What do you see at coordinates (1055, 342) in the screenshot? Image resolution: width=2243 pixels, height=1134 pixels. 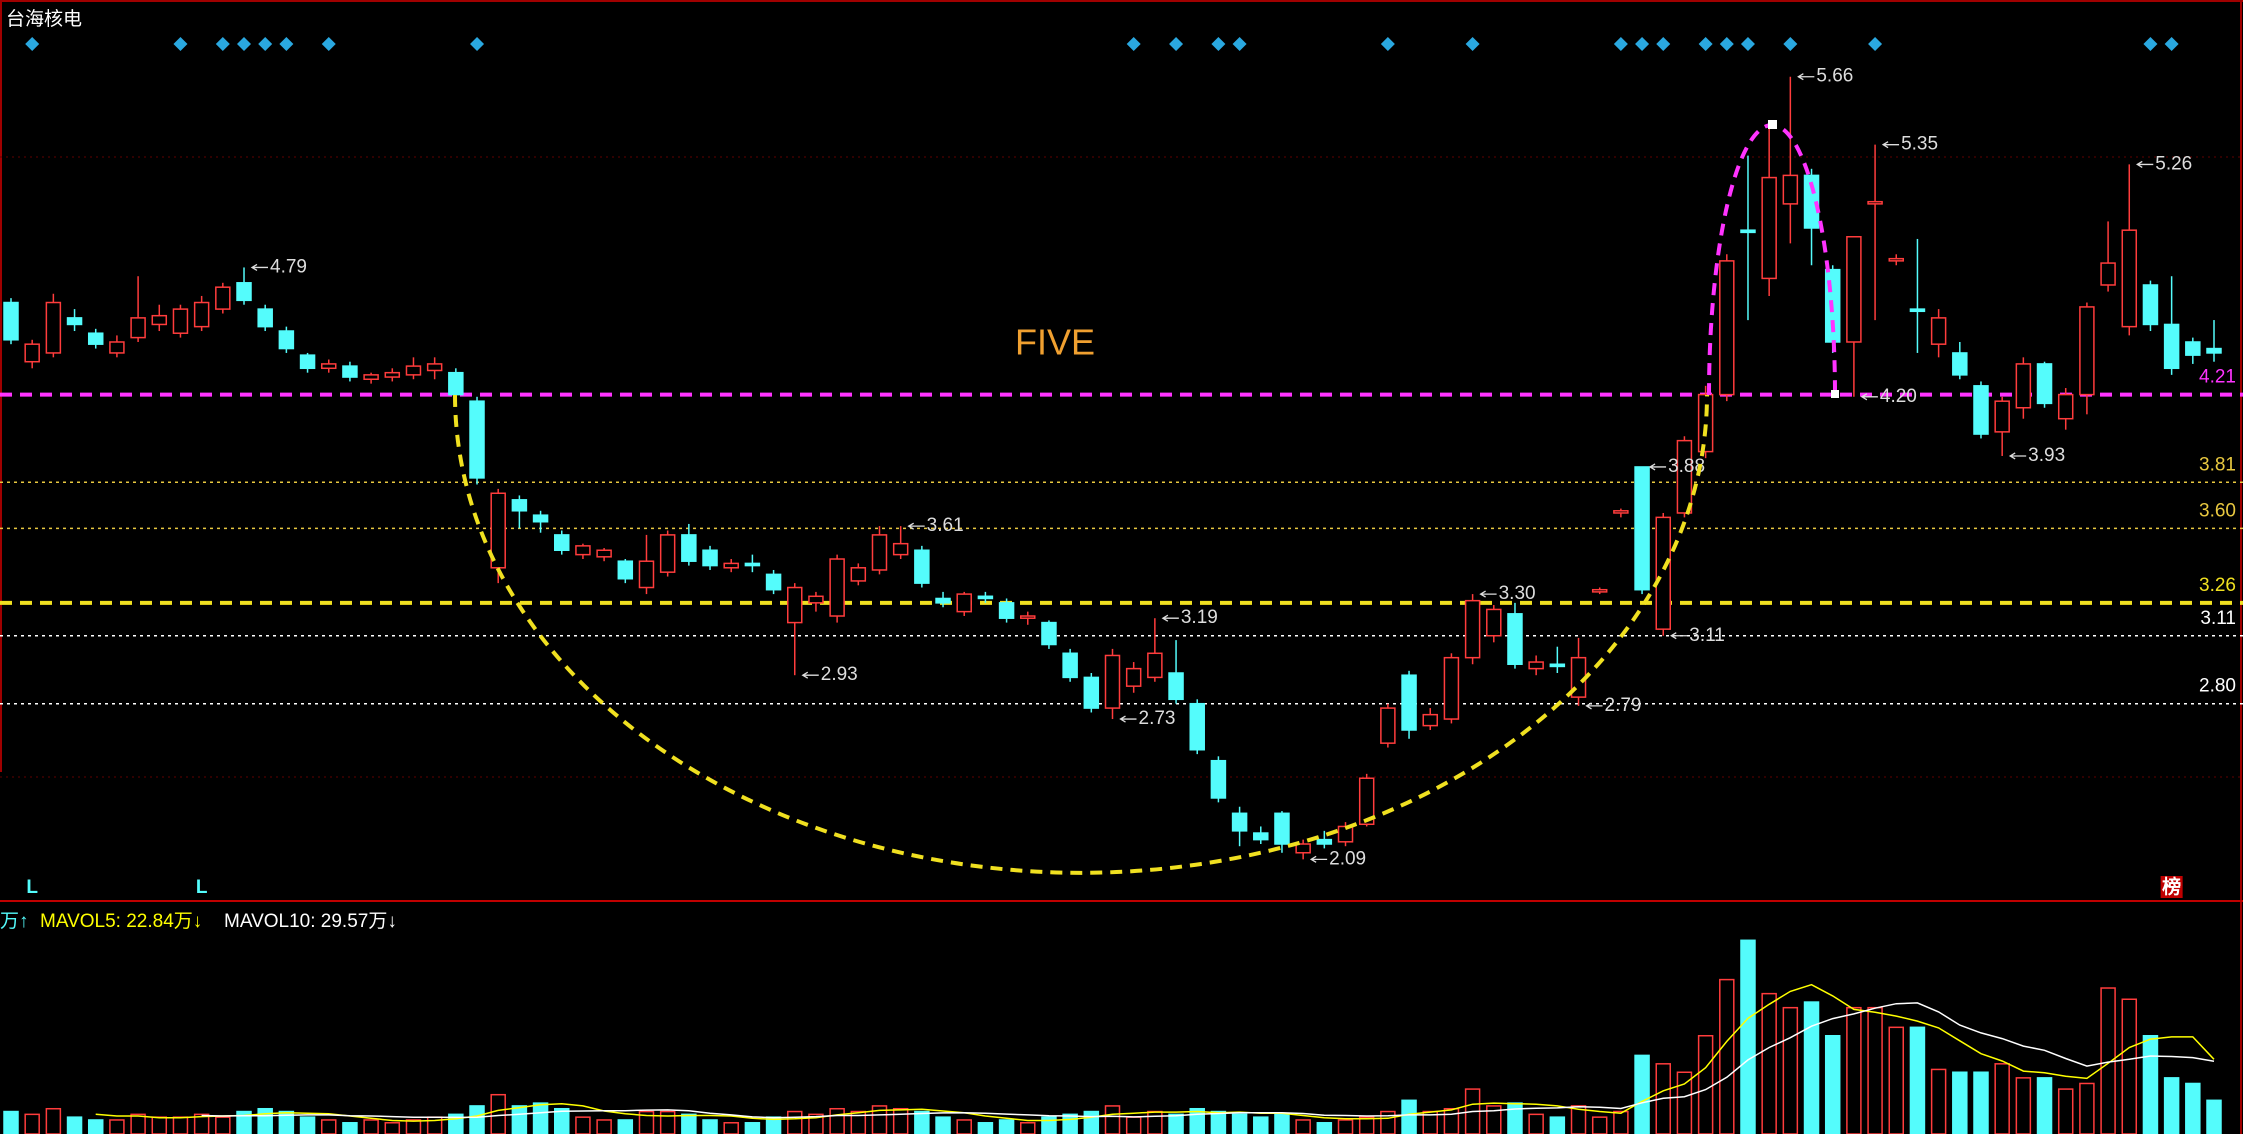 I see `annotation-five: FIVE` at bounding box center [1055, 342].